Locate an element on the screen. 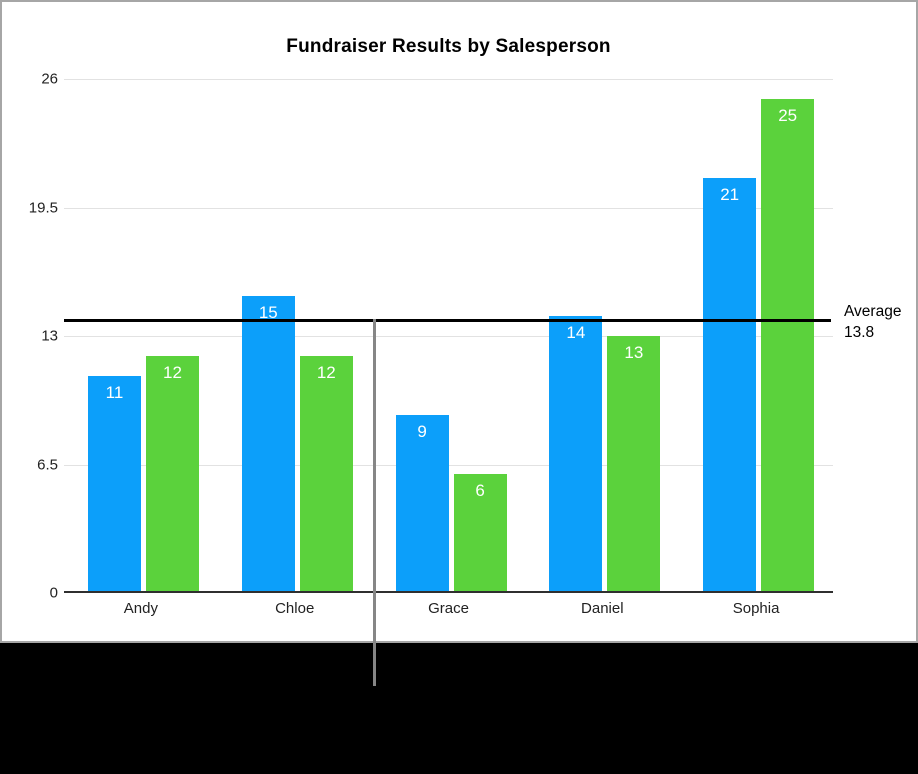 This screenshot has height=774, width=918. average-line-label: Average 13.8 is located at coordinates (872, 322).